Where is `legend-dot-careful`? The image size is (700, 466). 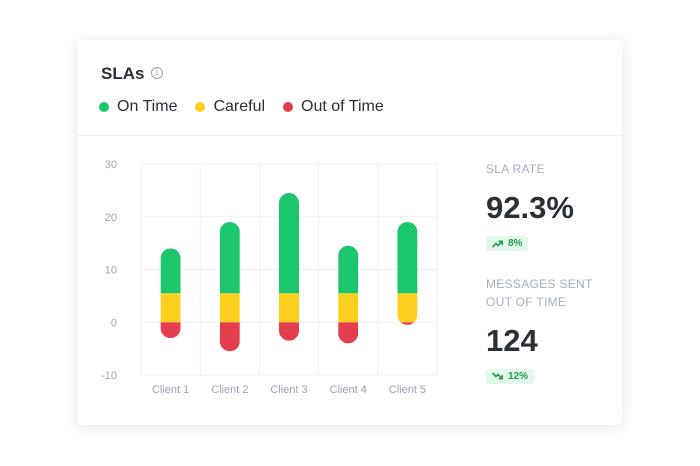
legend-dot-careful is located at coordinates (200, 107).